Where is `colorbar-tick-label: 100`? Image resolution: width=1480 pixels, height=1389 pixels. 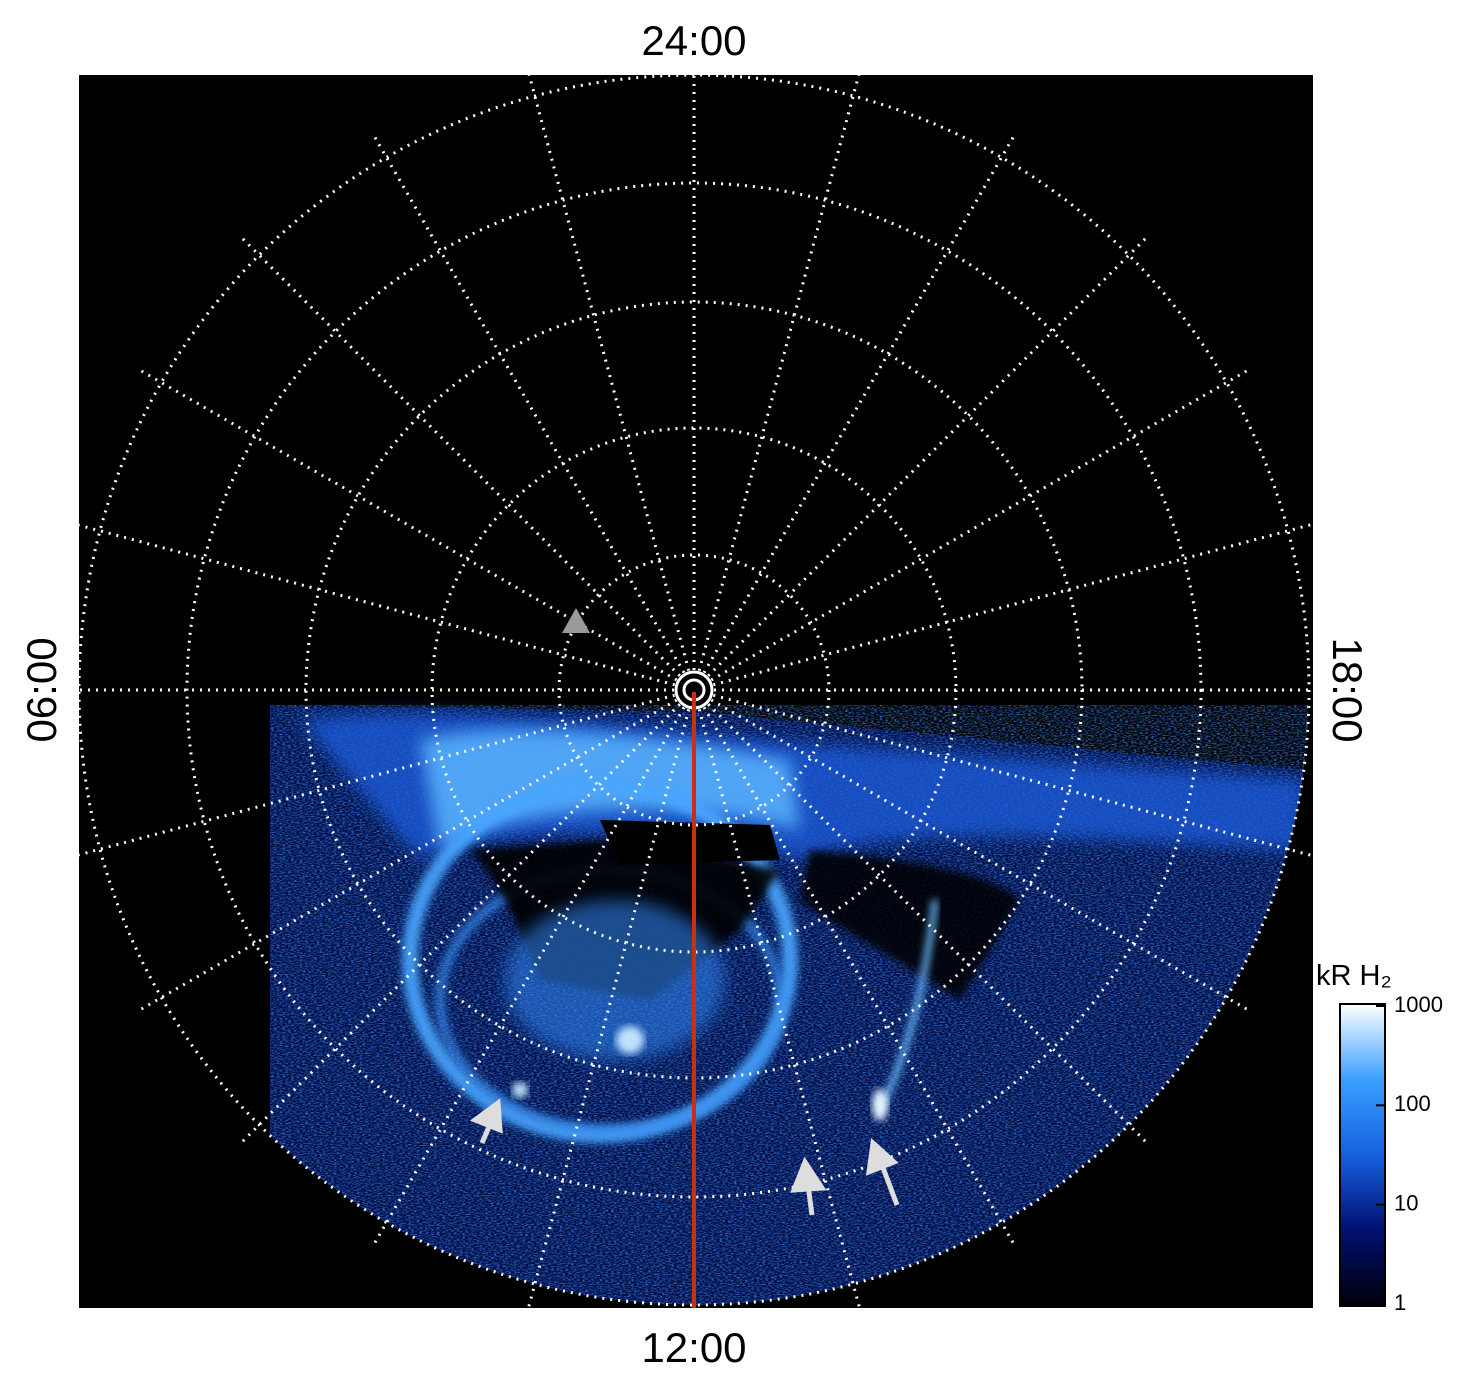 colorbar-tick-label: 100 is located at coordinates (1412, 1103).